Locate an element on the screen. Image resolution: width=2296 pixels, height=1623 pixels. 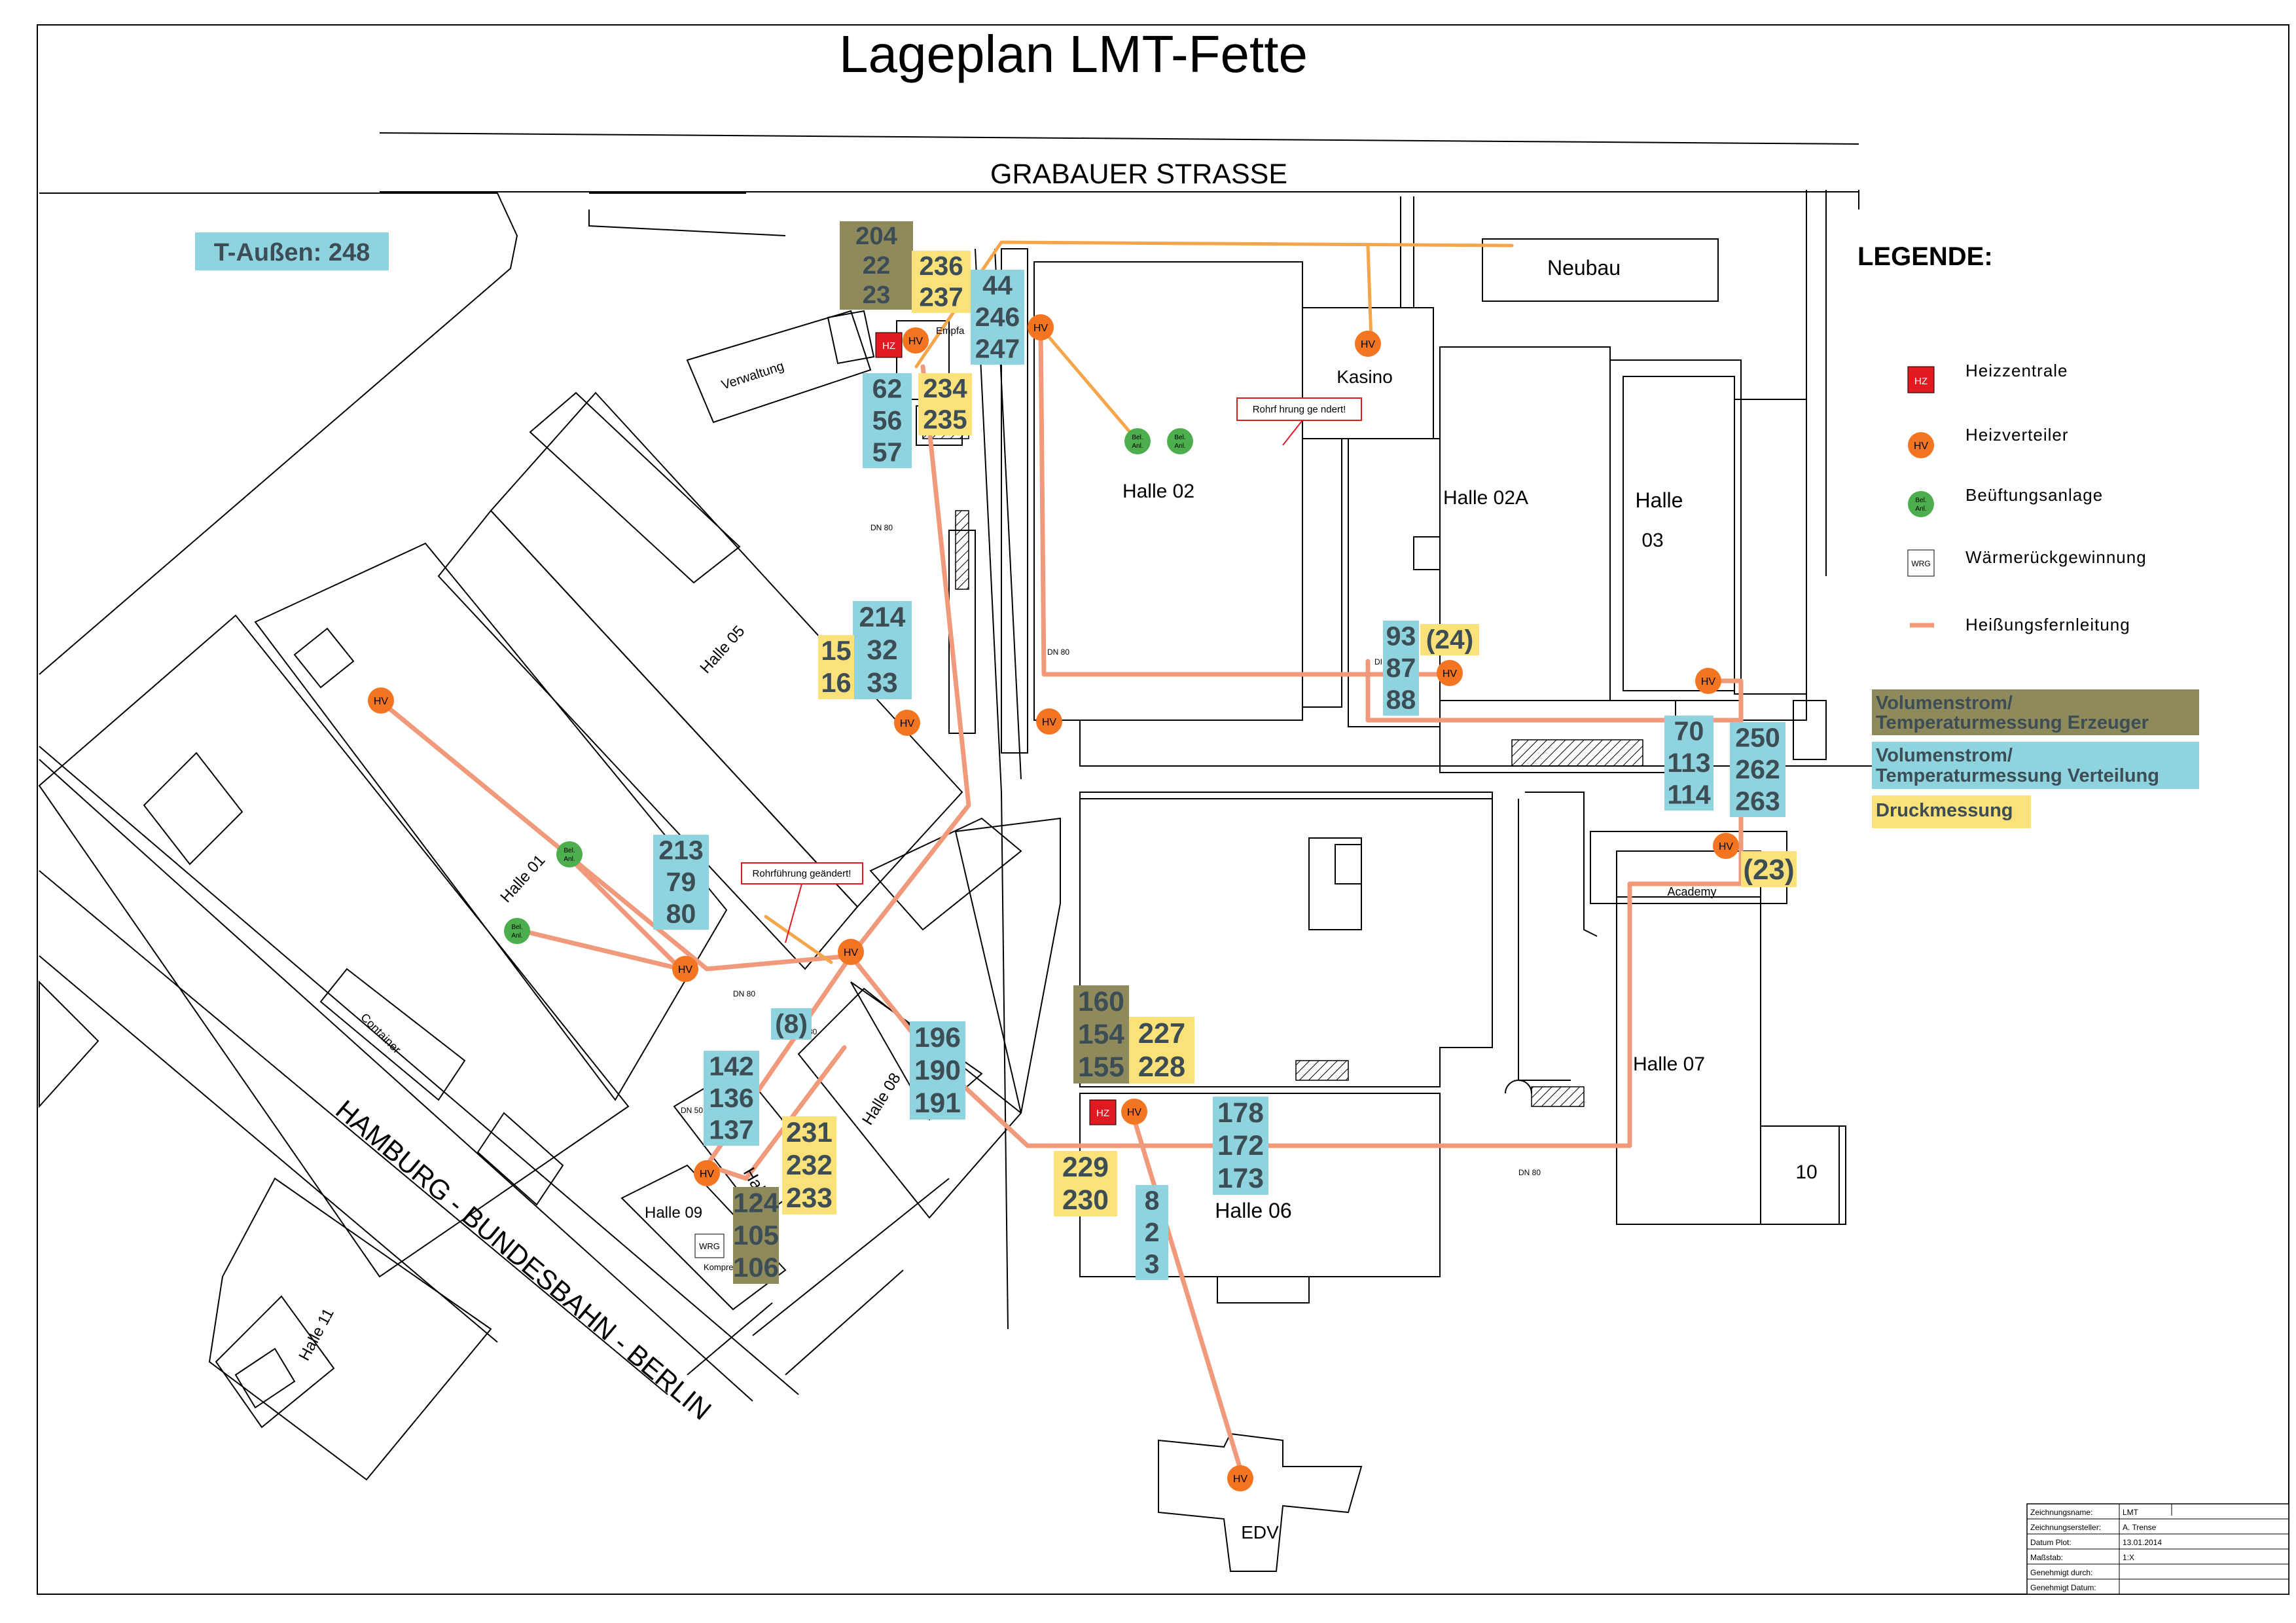
legend-hz: Heizzentrale is located at coordinates (2016, 370).